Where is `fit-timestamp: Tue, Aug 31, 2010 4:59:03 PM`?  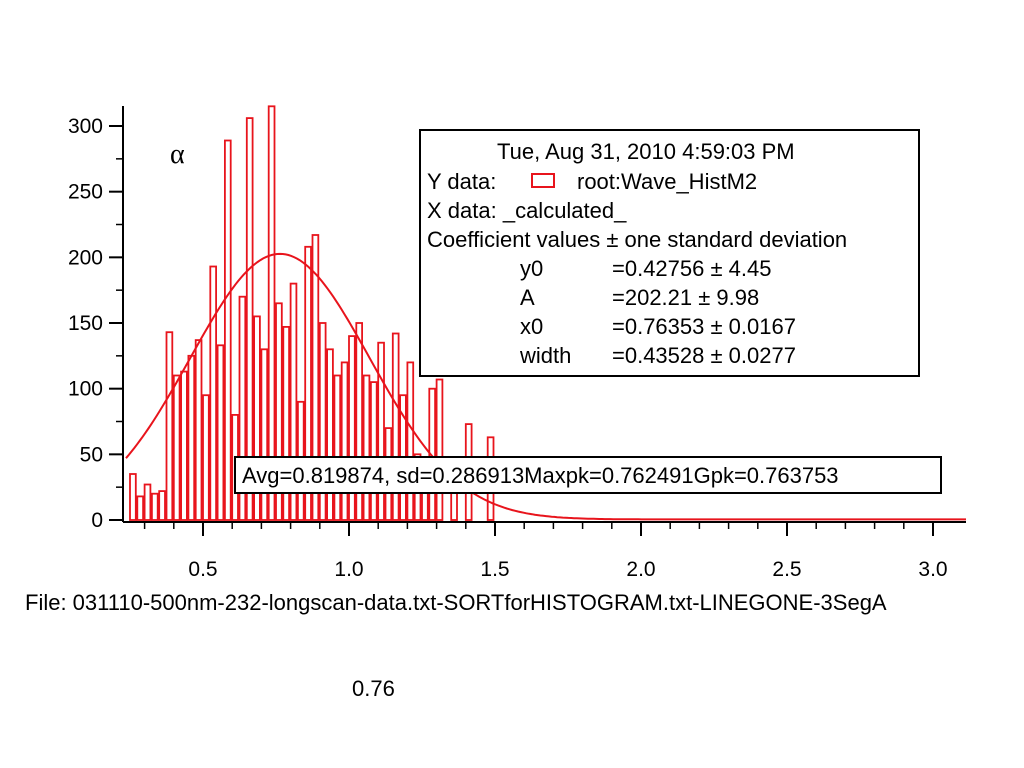 fit-timestamp: Tue, Aug 31, 2010 4:59:03 PM is located at coordinates (646, 151).